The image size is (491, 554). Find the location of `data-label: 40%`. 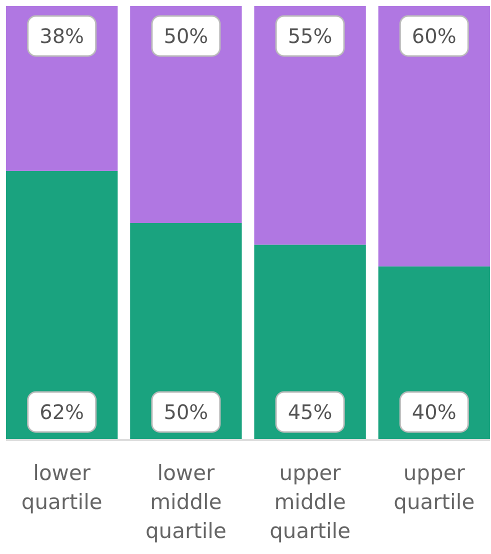

data-label: 40% is located at coordinates (434, 412).